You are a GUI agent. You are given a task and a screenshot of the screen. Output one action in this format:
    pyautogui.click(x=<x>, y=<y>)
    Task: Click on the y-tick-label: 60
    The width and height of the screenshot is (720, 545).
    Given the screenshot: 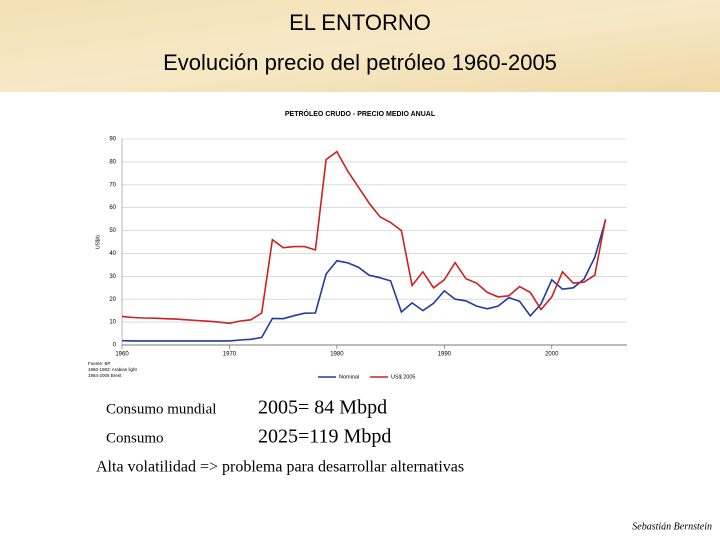 What is the action you would take?
    pyautogui.click(x=112, y=208)
    